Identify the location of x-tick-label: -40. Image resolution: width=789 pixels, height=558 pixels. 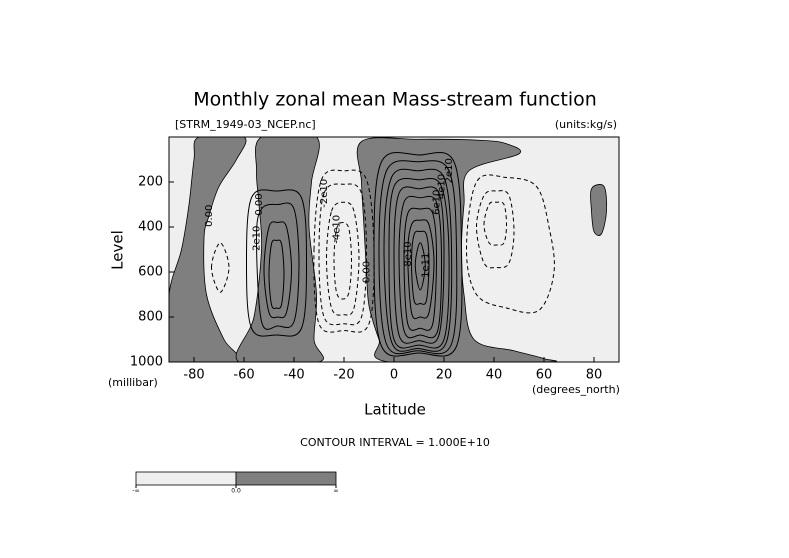
(293, 375).